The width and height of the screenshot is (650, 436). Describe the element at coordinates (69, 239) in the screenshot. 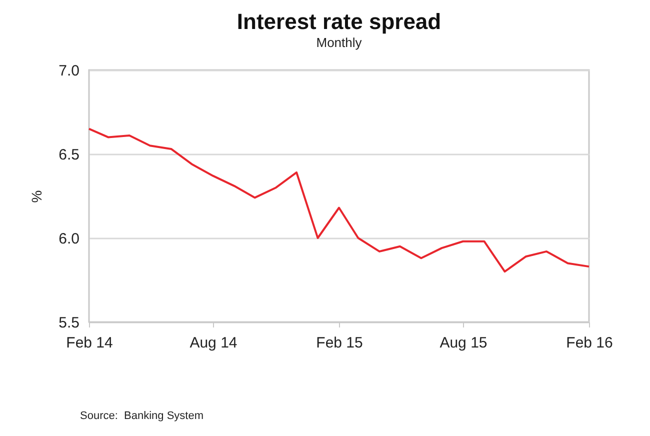

I see `y-tick-label: 6.0` at that location.